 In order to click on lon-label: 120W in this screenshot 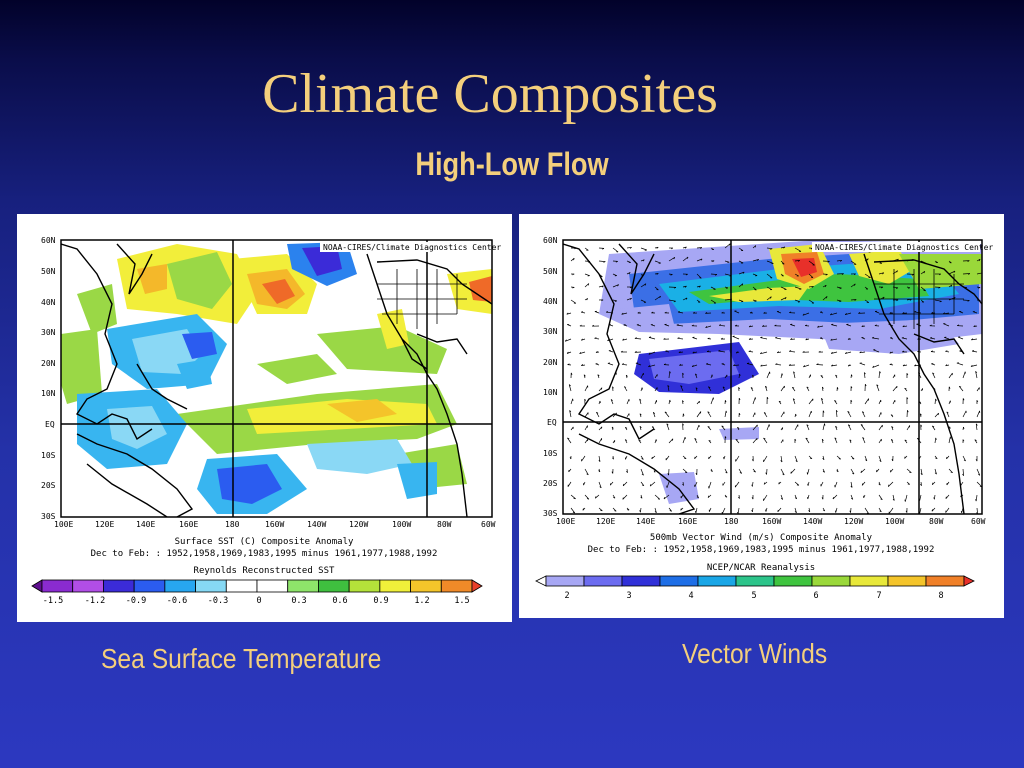, I will do `click(358, 524)`.